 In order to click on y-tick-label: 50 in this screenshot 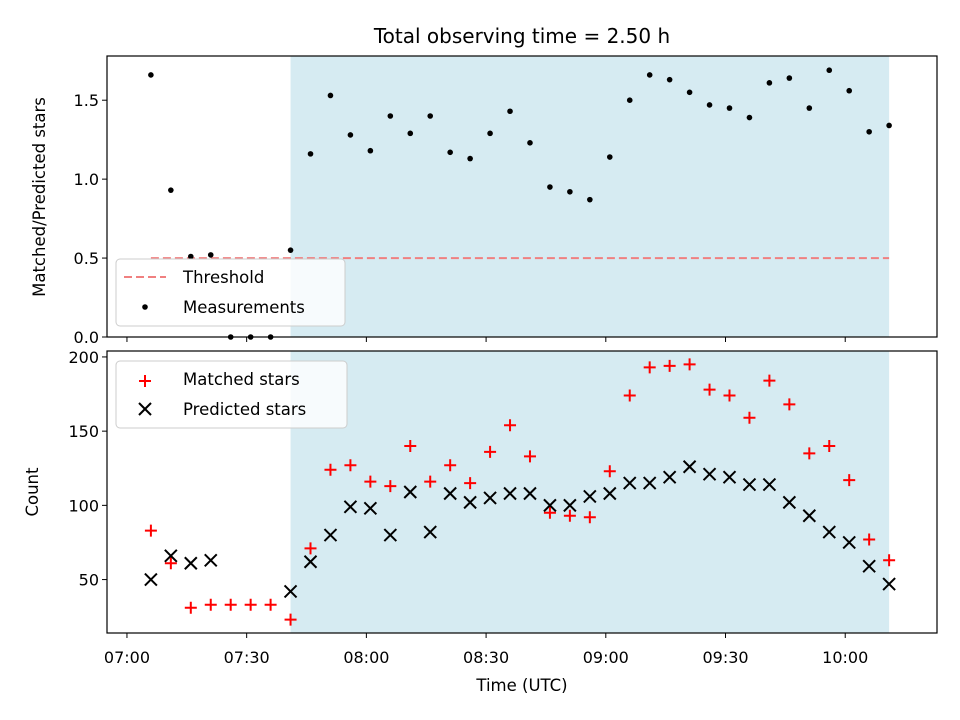, I will do `click(89, 580)`.